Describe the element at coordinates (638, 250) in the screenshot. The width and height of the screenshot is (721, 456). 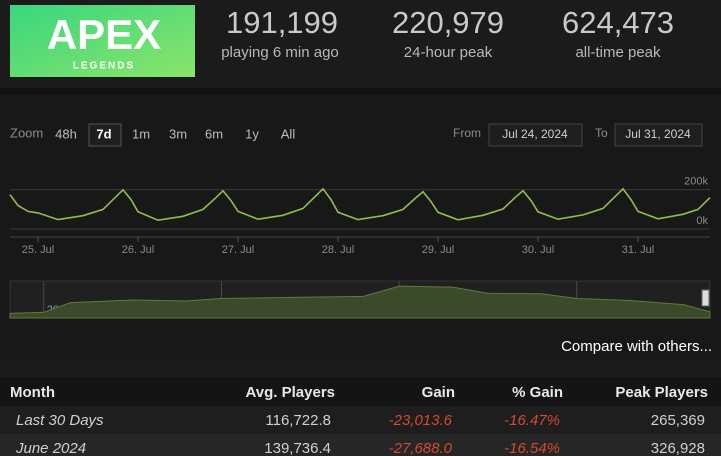
I see `x-tick-label: 31. Jul` at that location.